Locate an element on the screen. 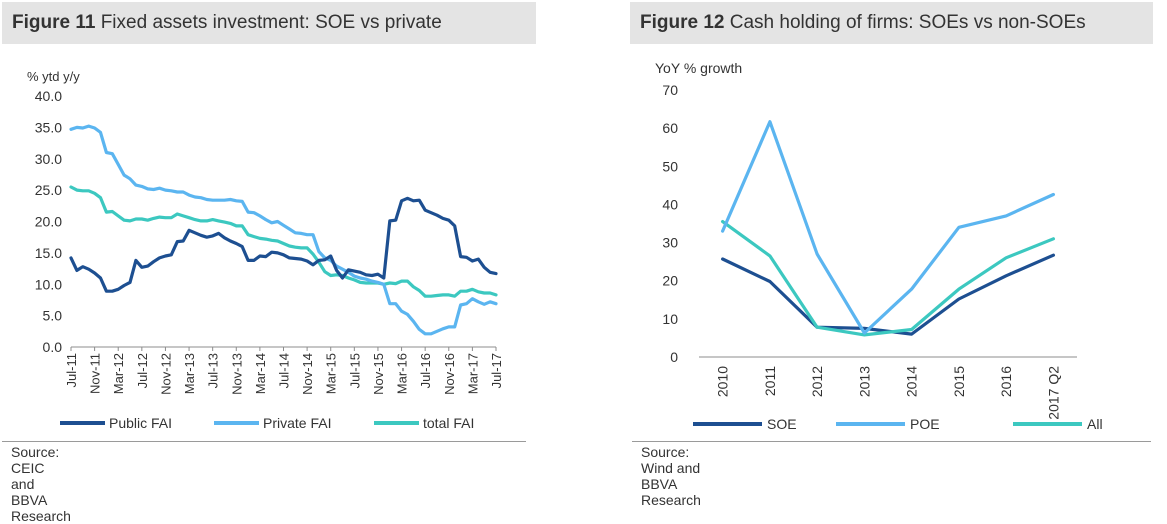  x-tick-label: Mar-17 is located at coordinates (472, 373).